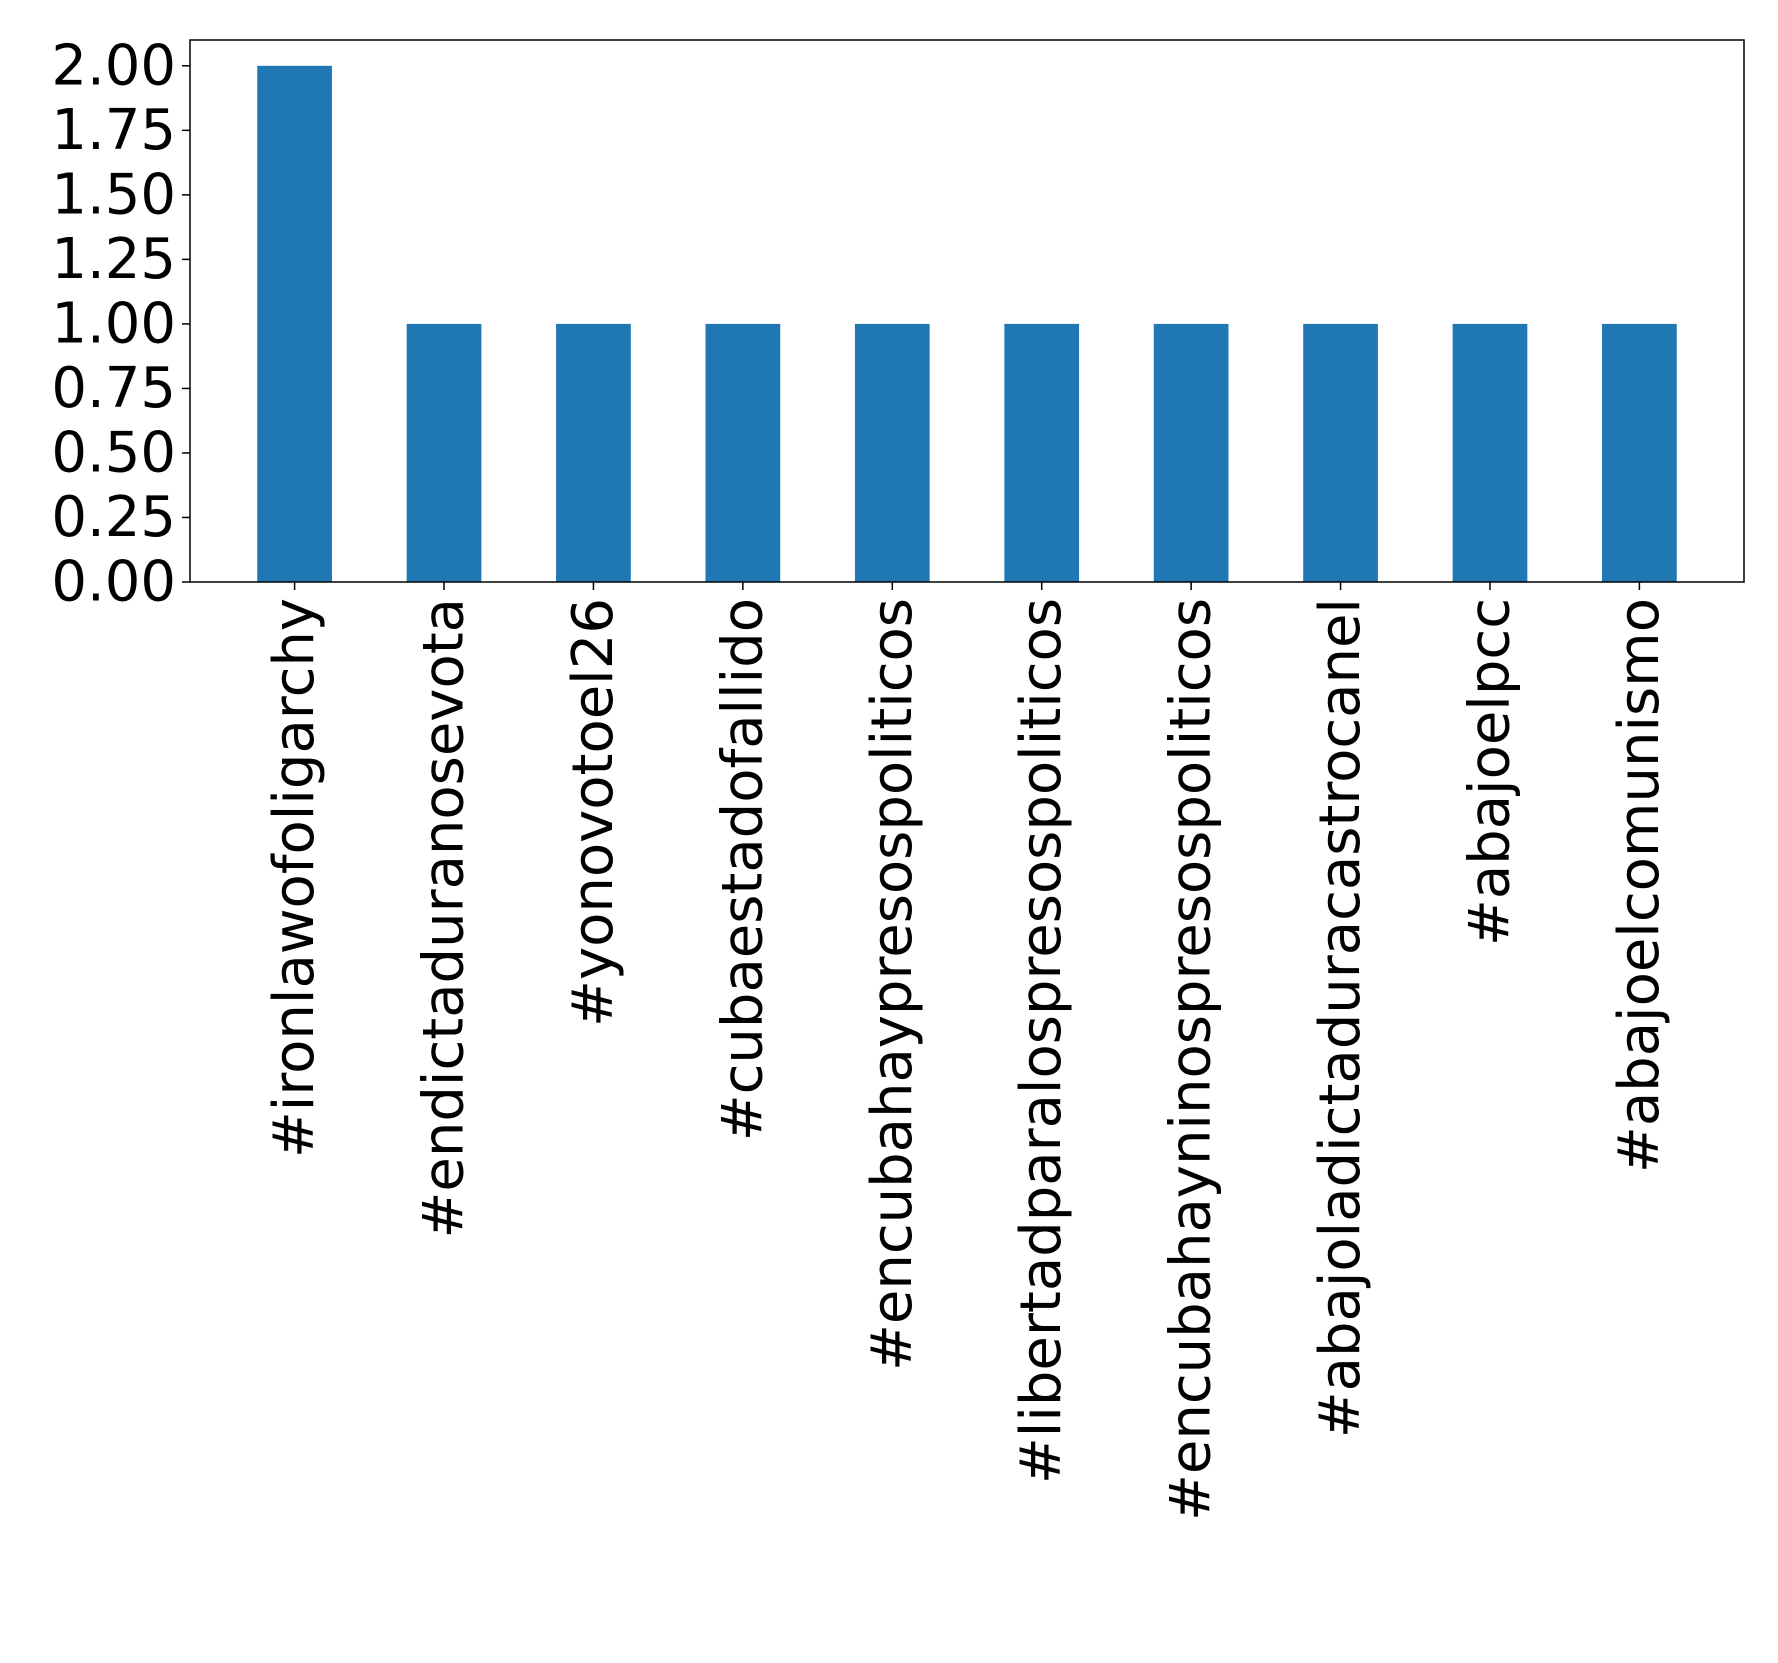 The height and width of the screenshot is (1663, 1778). What do you see at coordinates (892, 984) in the screenshot?
I see `x-tick-label: #encubahaypresospoliticos` at bounding box center [892, 984].